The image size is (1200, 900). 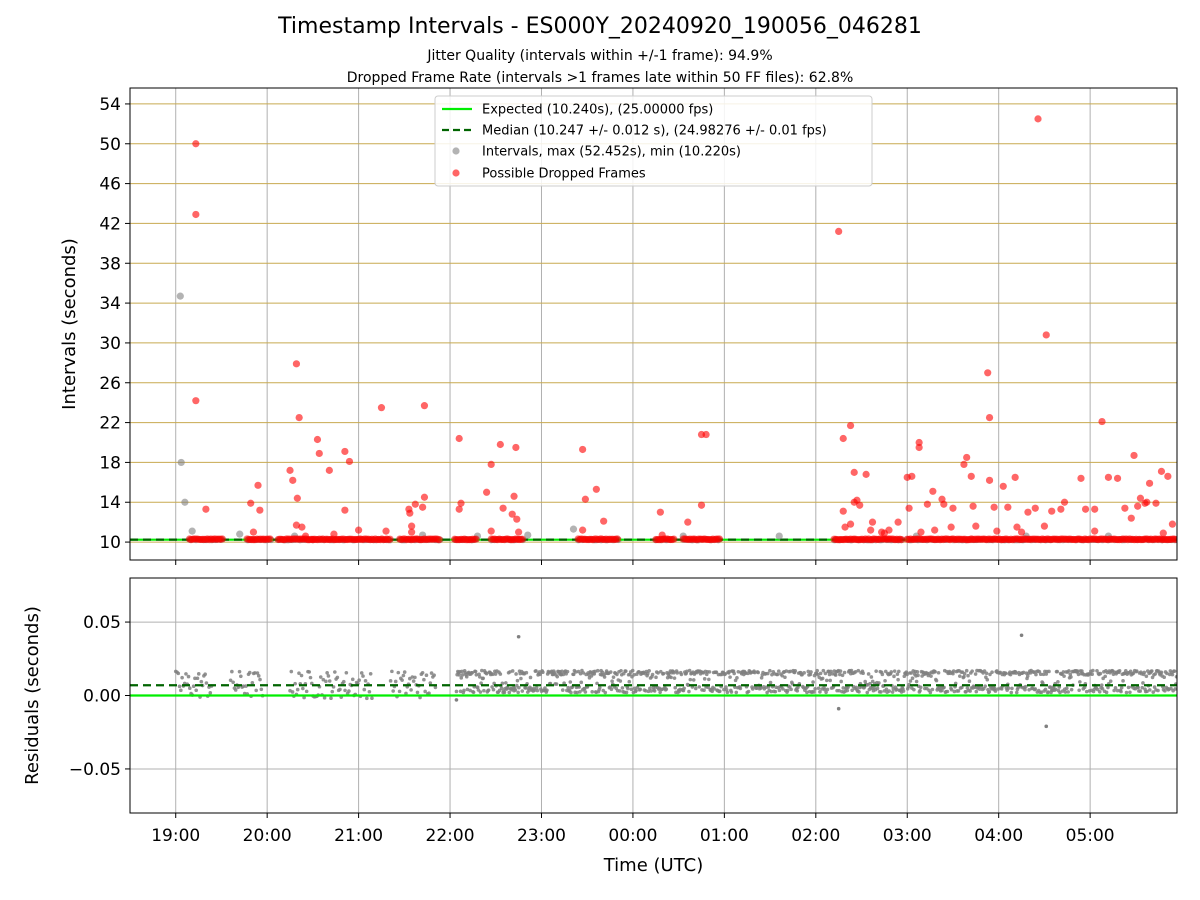 What do you see at coordinates (907, 836) in the screenshot?
I see `x-tick-label: 03:00` at bounding box center [907, 836].